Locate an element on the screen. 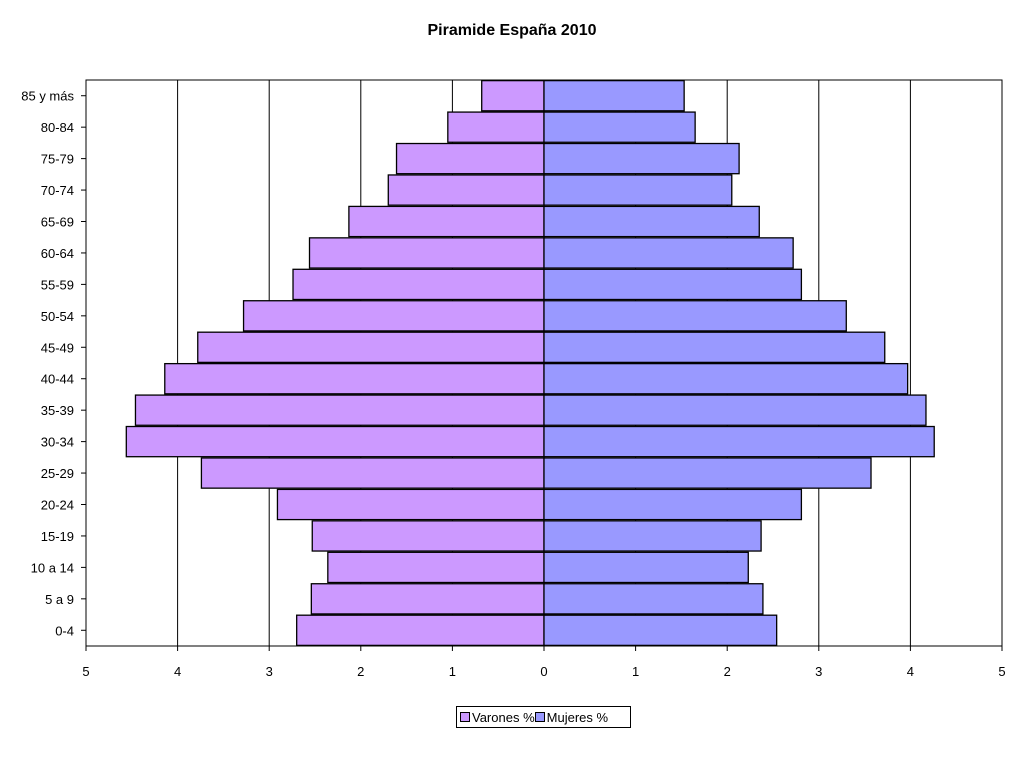 The height and width of the screenshot is (768, 1024). y-tick-label: 85 y más is located at coordinates (47, 96).